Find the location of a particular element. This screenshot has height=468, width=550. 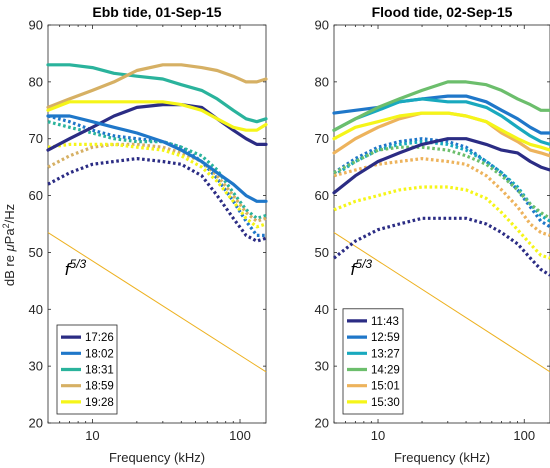

ebb-series-dotted-1928 is located at coordinates (157, 185).